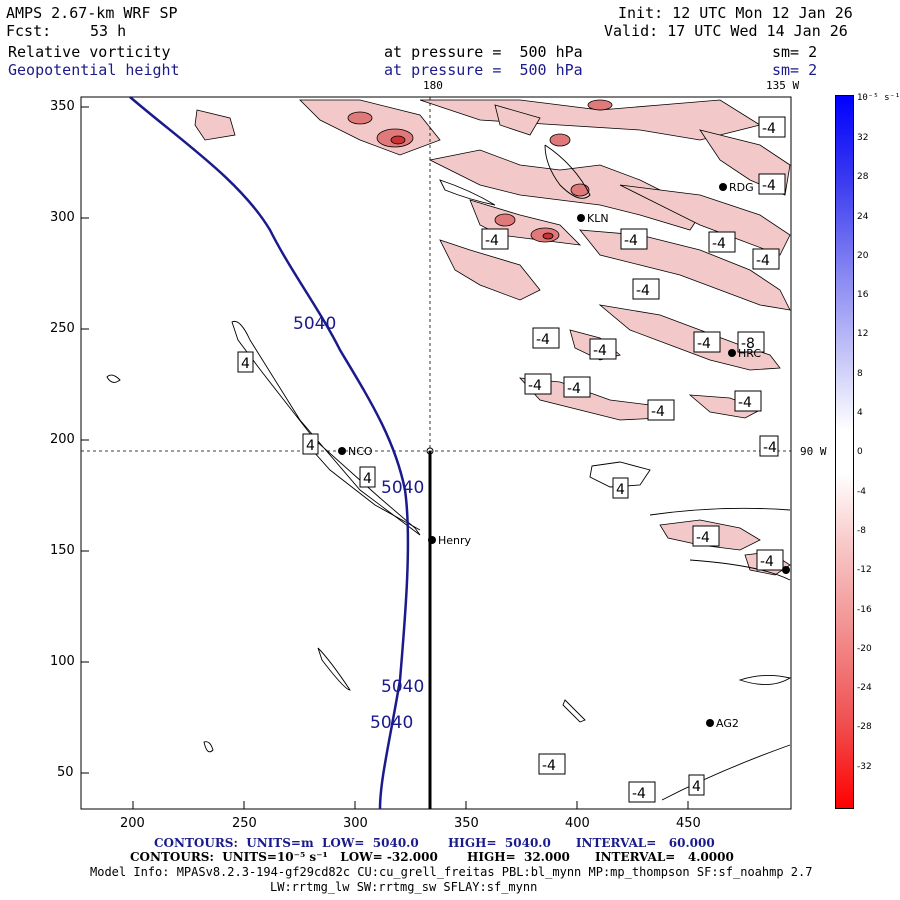 This screenshot has width=900, height=900. I want to click on svg-text: KLN, so click(598, 218).